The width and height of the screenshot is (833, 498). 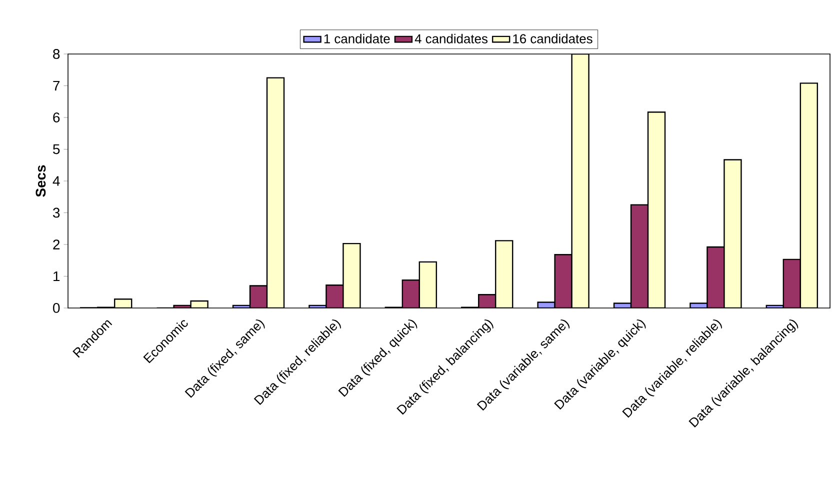 What do you see at coordinates (56, 213) in the screenshot?
I see `y-tick-label: 3` at bounding box center [56, 213].